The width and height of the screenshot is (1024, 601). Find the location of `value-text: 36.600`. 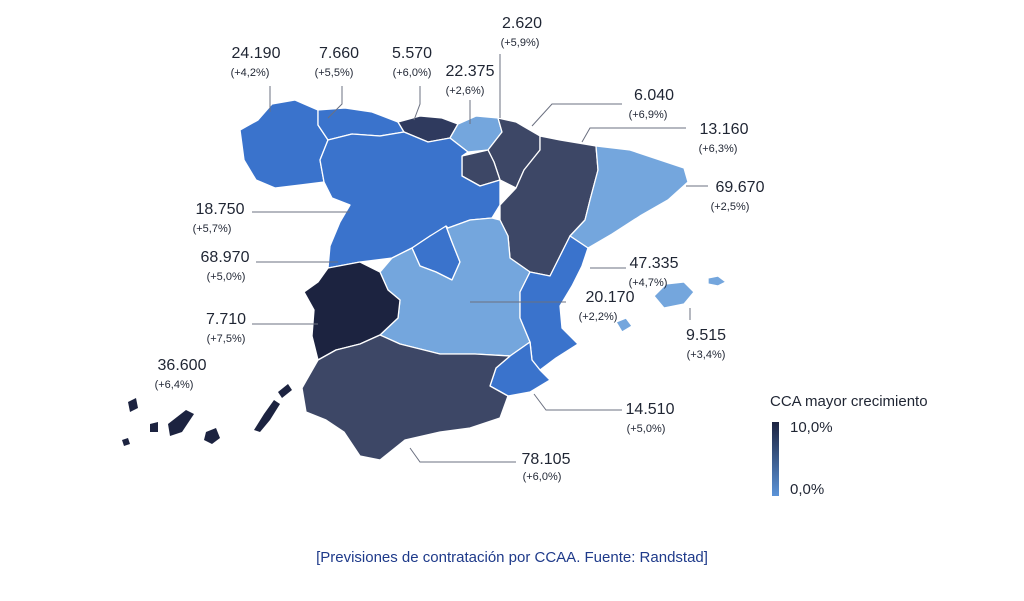

value-text: 36.600 is located at coordinates (182, 365).